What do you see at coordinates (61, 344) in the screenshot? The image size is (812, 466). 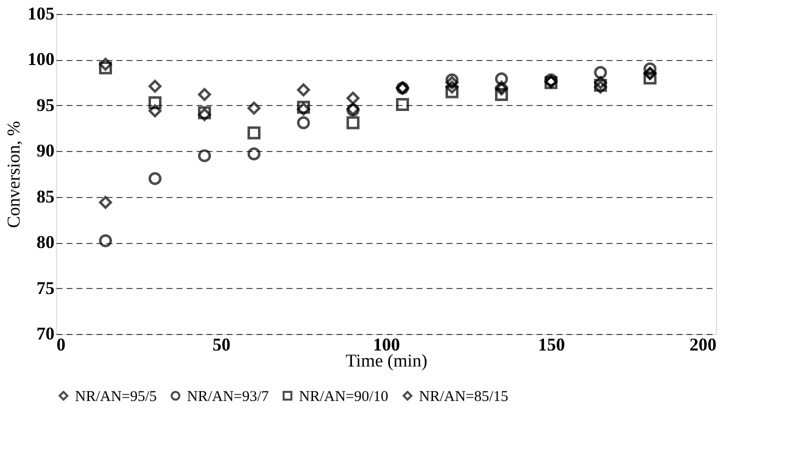 I see `x-tick-label: 0` at bounding box center [61, 344].